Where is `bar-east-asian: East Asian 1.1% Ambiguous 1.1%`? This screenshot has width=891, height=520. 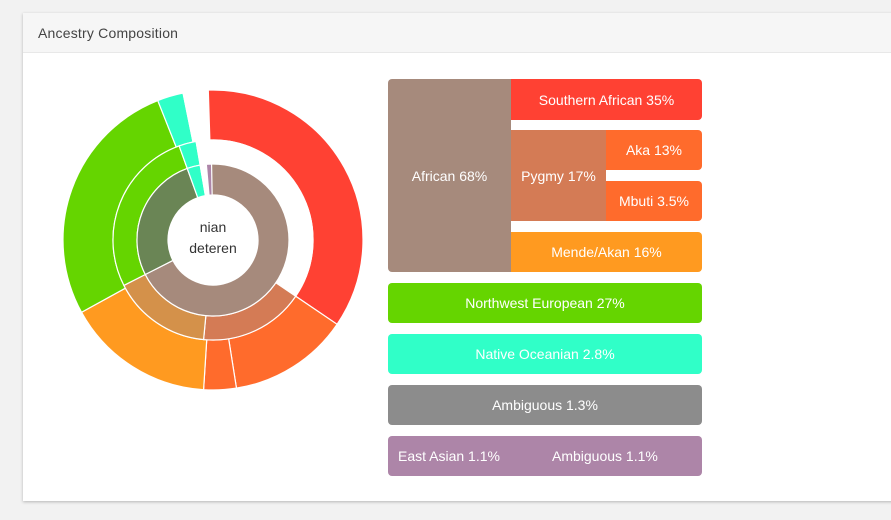
bar-east-asian: East Asian 1.1% Ambiguous 1.1% is located at coordinates (545, 456).